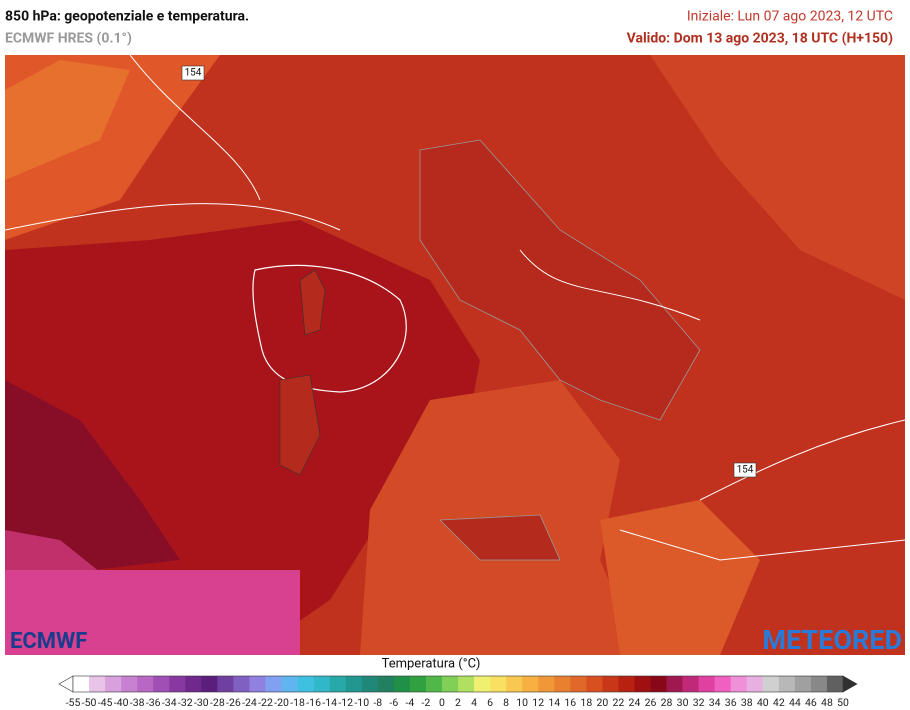 This screenshot has height=710, width=910. What do you see at coordinates (602, 702) in the screenshot?
I see `colorbar-tick-label: 20` at bounding box center [602, 702].